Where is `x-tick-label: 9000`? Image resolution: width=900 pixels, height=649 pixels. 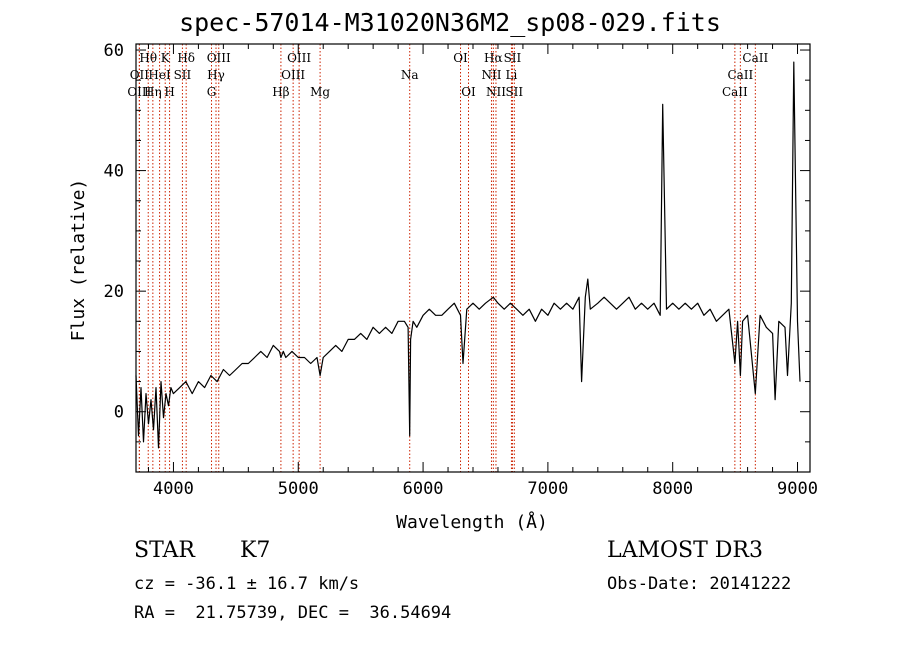
x-tick-label: 9000 is located at coordinates (797, 489).